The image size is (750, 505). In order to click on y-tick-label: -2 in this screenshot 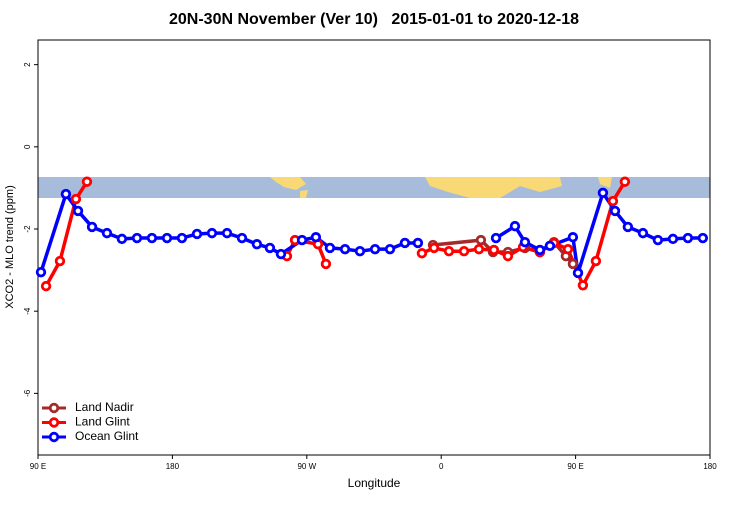, I will do `click(27, 229)`.